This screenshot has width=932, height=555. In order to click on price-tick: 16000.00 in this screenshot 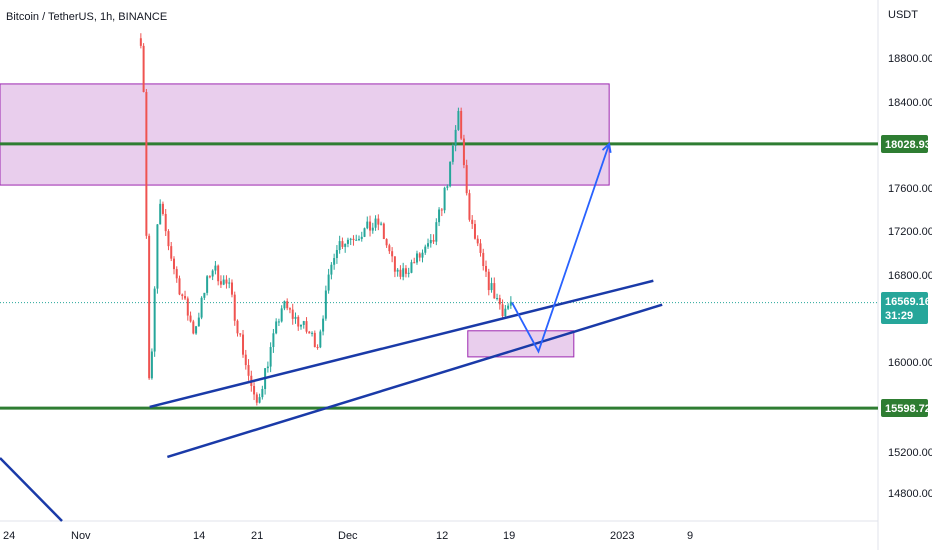, I will do `click(910, 363)`.